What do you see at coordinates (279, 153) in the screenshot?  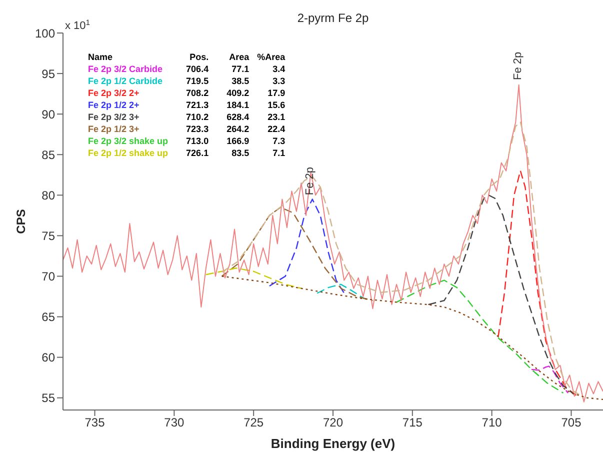 I see `annotation: 7.1` at bounding box center [279, 153].